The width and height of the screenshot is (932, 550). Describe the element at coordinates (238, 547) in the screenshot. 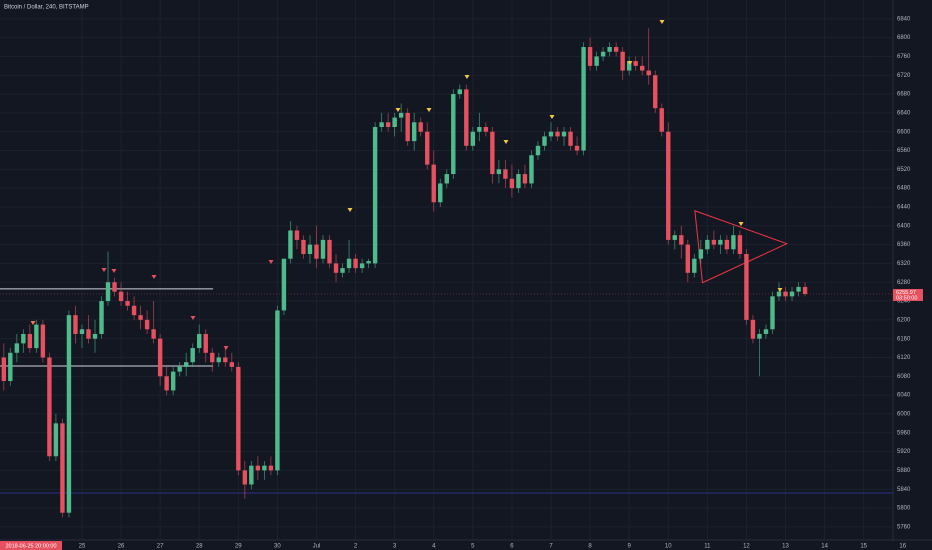

I see `x-tick-label: 29` at that location.